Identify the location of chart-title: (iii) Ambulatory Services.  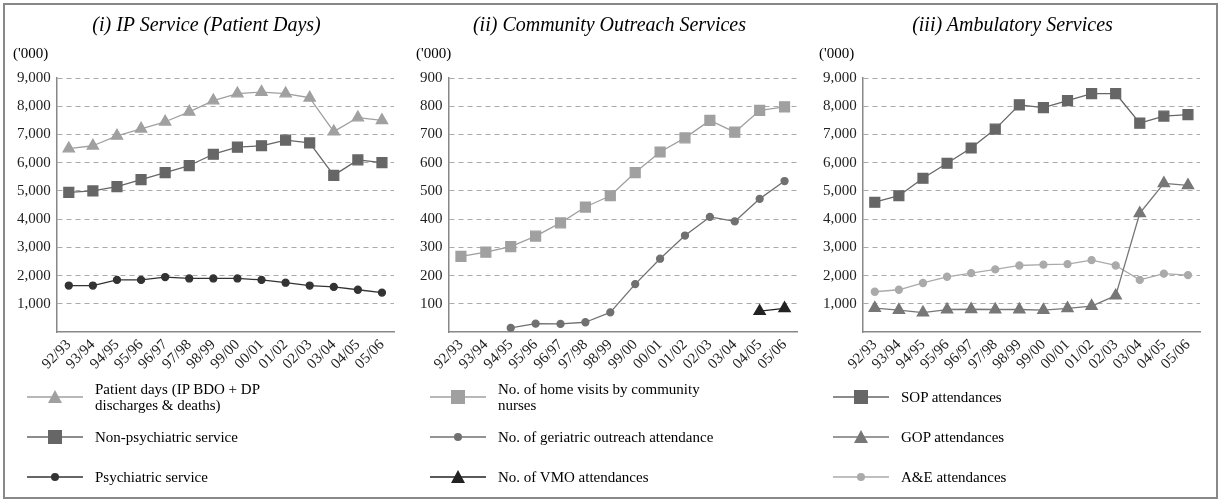
(1012, 25).